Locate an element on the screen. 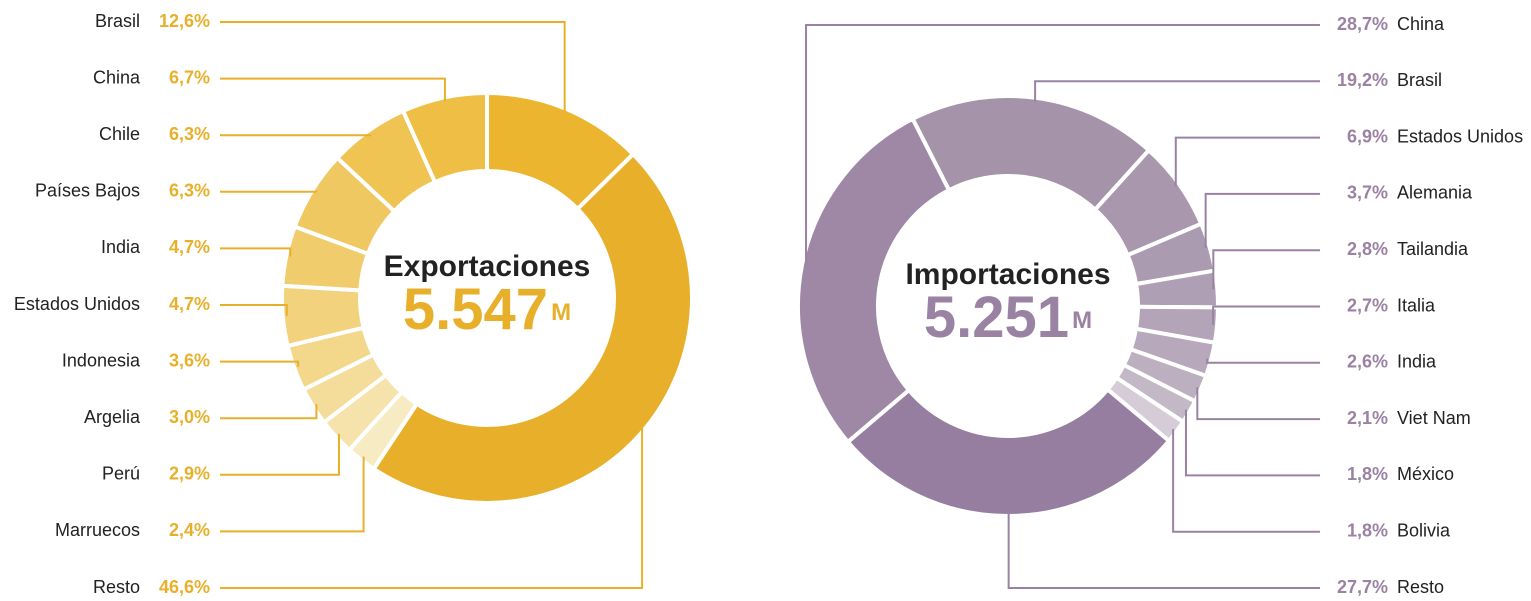 This screenshot has height=601, width=1531. total-value: 5.547 is located at coordinates (475, 309).